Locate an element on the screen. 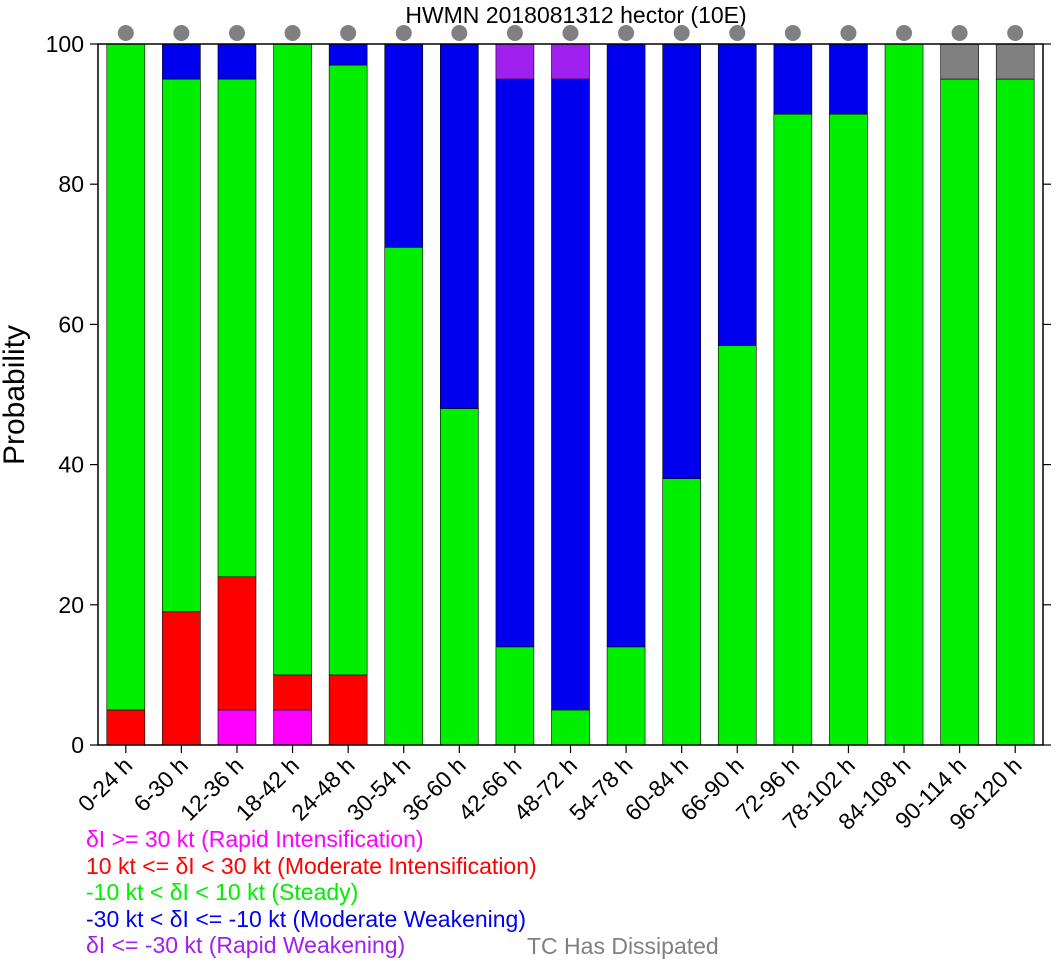 The width and height of the screenshot is (1057, 968). legend-rapid-intensification: δI >= 30 kt (Rapid Intensification) is located at coordinates (255, 839).